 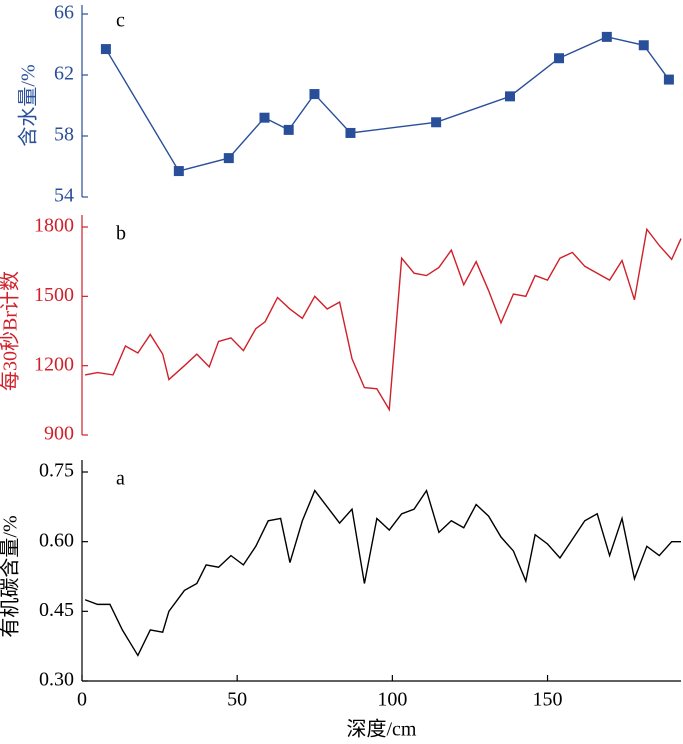 I want to click on y-tick-label: 66, so click(x=64, y=13).